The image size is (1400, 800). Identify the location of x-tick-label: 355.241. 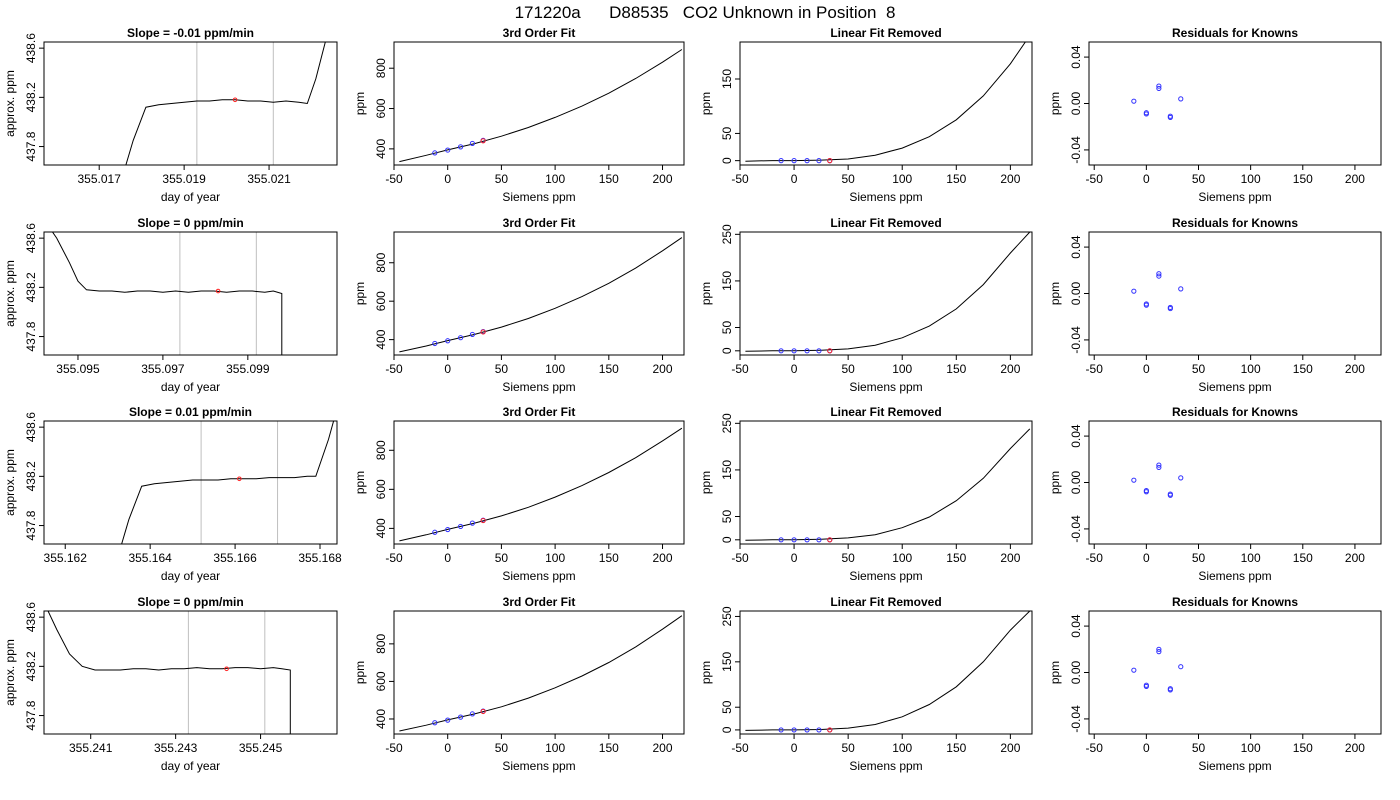
(91, 748).